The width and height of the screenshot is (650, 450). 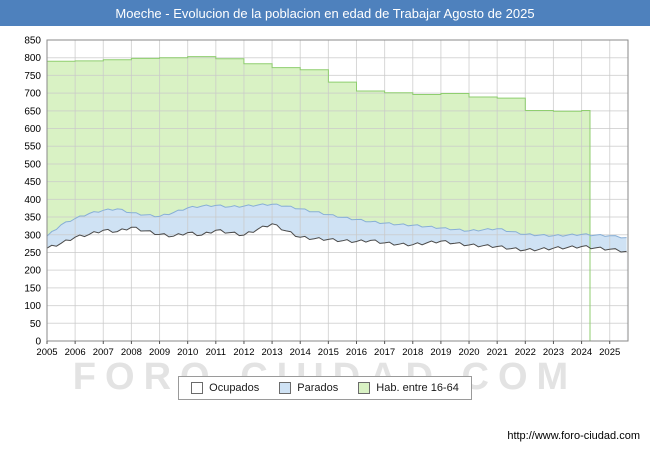 I want to click on legend-label: Ocupados, so click(x=234, y=388).